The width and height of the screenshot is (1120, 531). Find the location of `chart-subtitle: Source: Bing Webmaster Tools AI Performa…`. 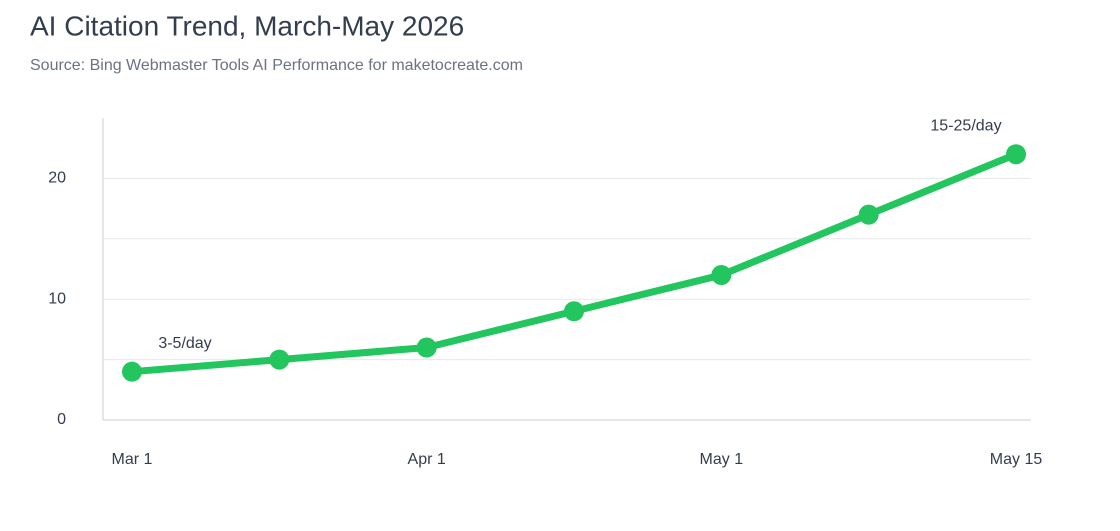

chart-subtitle: Source: Bing Webmaster Tools AI Performa… is located at coordinates (276, 65).